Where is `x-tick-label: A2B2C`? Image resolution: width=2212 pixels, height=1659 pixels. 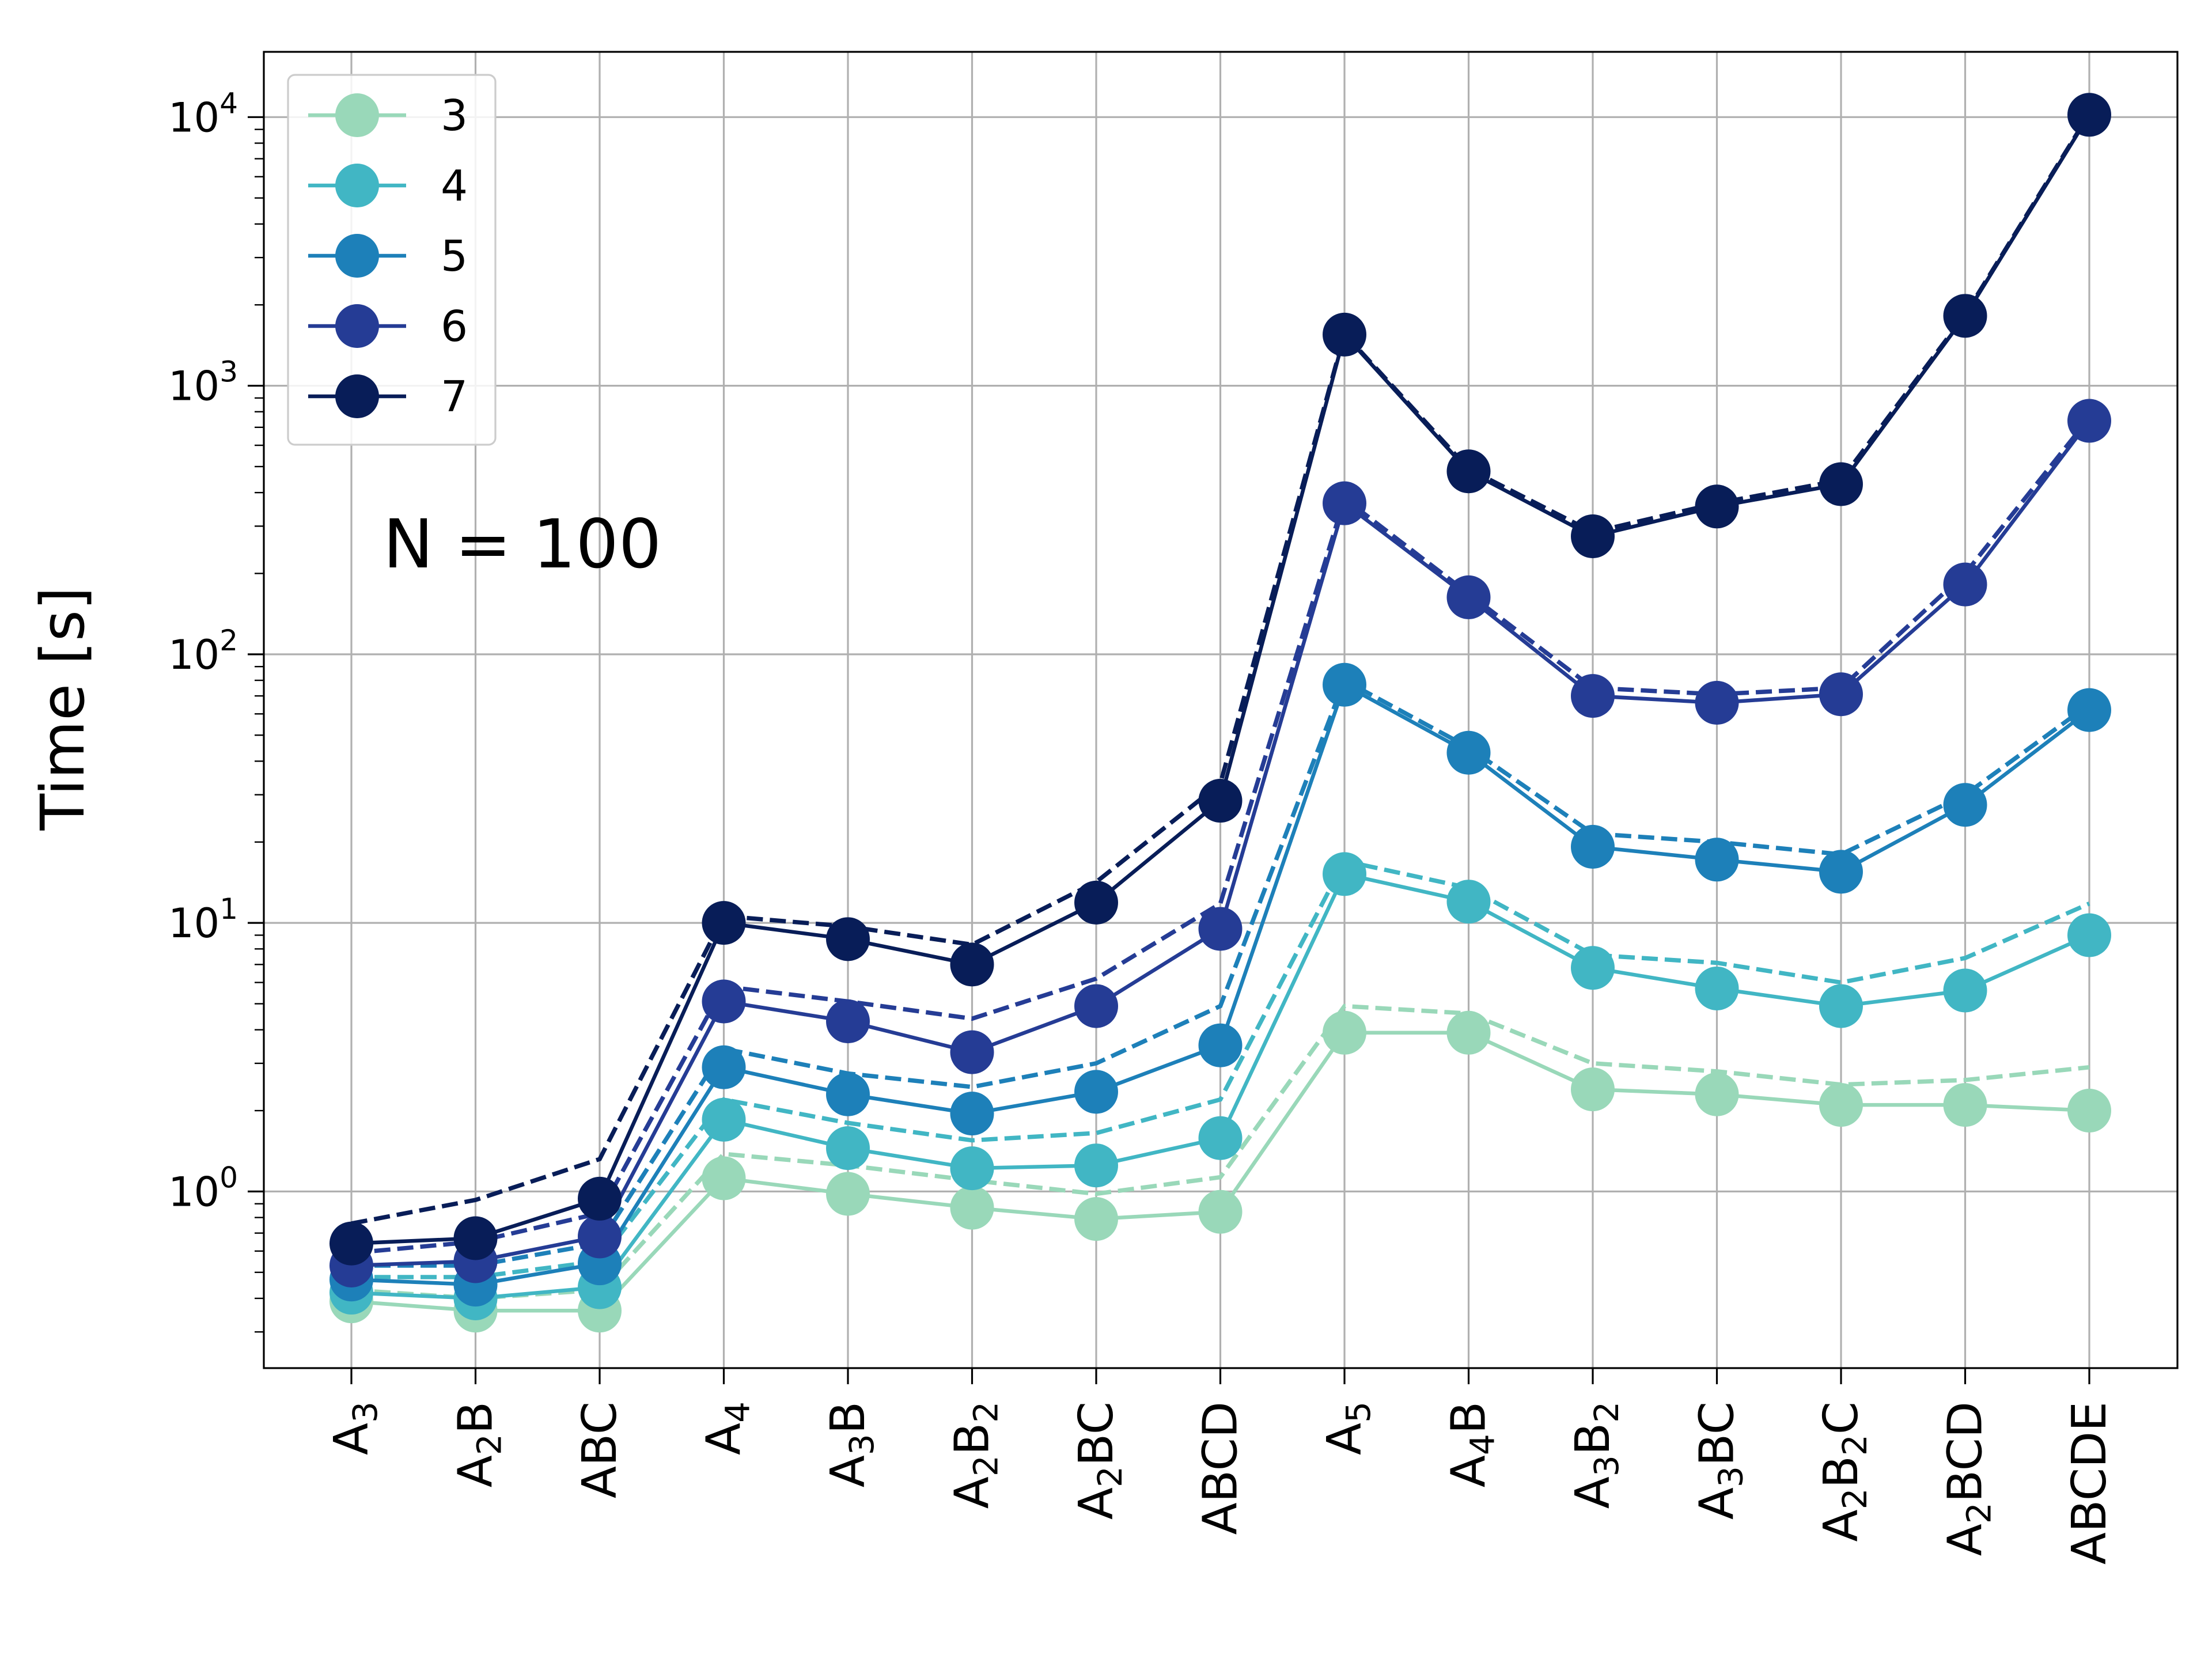
x-tick-label: A2B2C is located at coordinates (1844, 1471).